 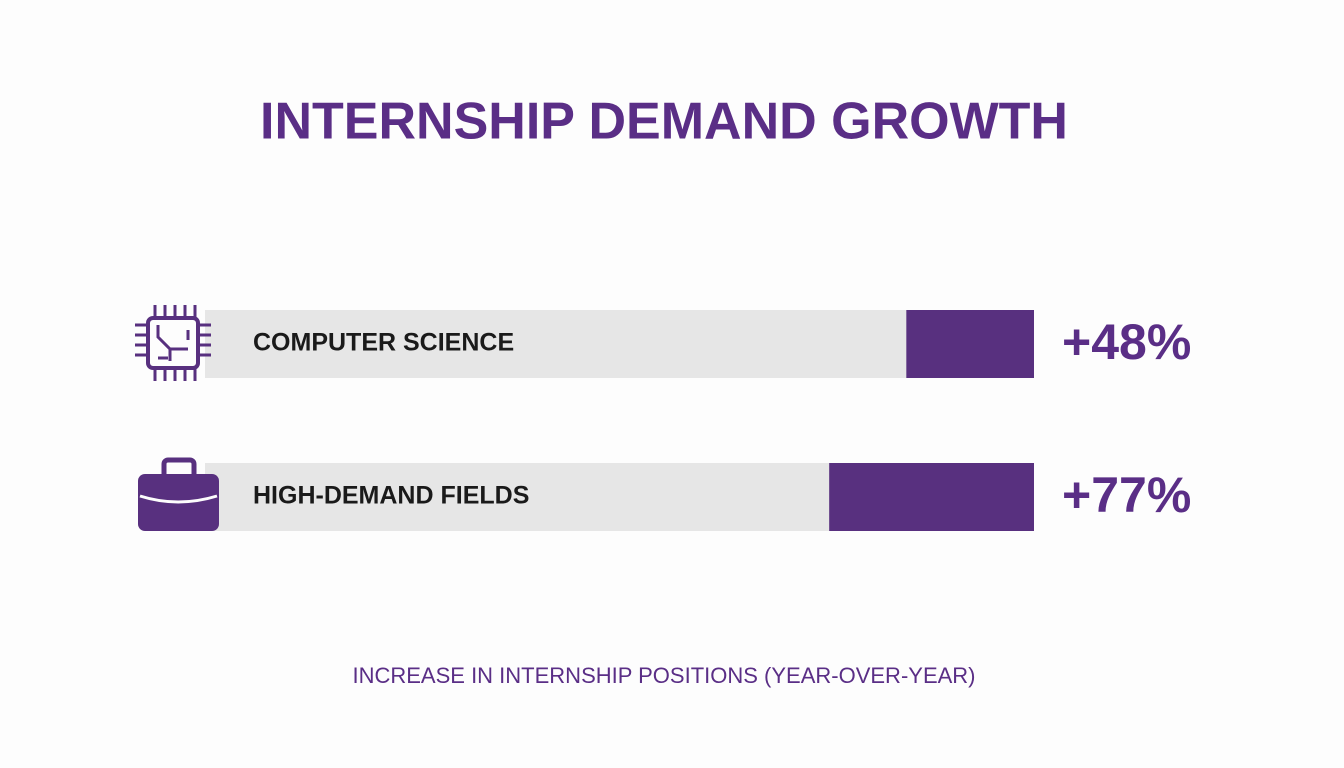 What do you see at coordinates (383, 343) in the screenshot?
I see `category-label: COMPUTER SCIENCE` at bounding box center [383, 343].